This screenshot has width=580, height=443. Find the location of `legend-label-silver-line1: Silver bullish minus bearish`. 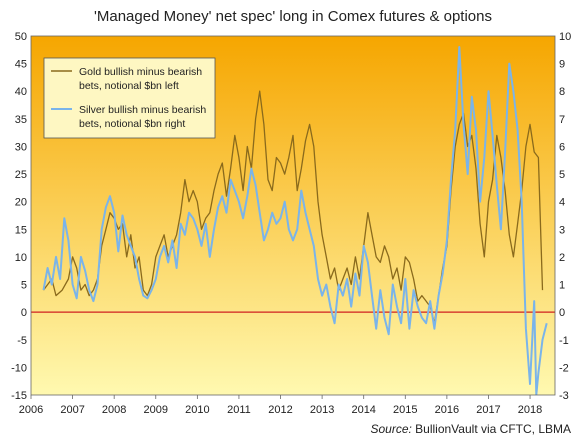

legend-label-silver-line1: Silver bullish minus bearish is located at coordinates (142, 110).